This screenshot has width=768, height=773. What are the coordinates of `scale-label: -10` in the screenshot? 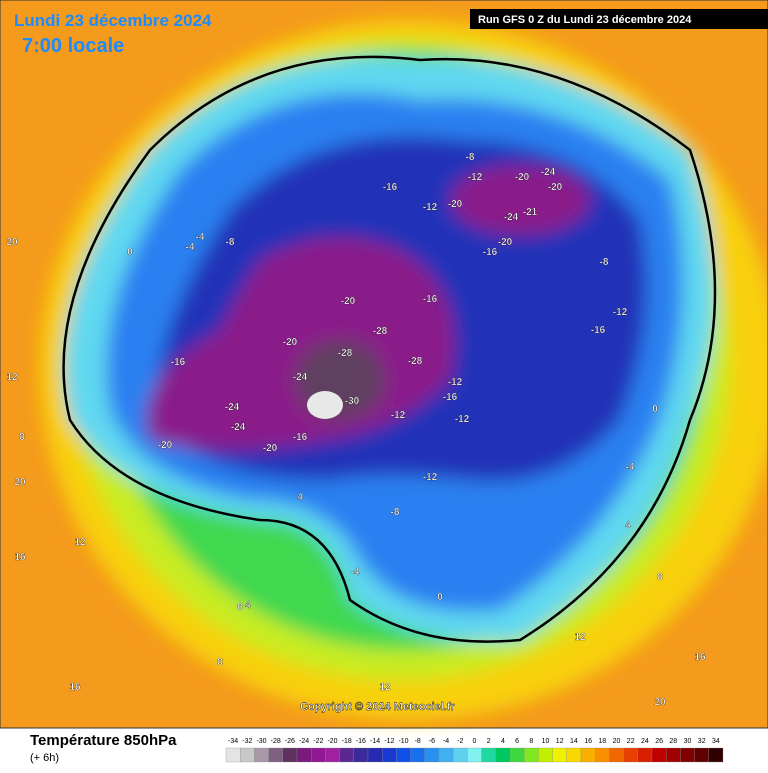 It's located at (403, 741).